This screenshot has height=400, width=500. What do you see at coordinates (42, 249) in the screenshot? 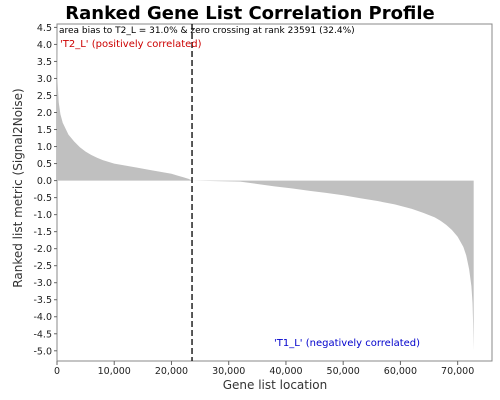
I see `y-tick-label: -2.0` at bounding box center [42, 249].